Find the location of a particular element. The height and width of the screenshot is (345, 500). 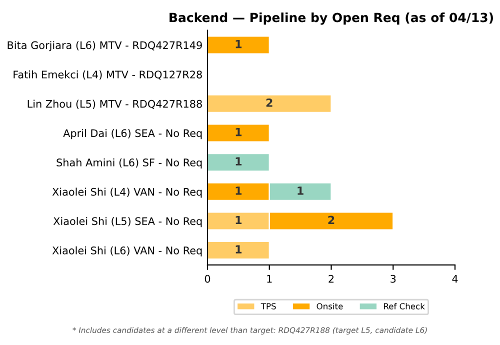

y-tick-label: Fatih Emekci (L4) MTV - RDQ127R28 is located at coordinates (108, 75).